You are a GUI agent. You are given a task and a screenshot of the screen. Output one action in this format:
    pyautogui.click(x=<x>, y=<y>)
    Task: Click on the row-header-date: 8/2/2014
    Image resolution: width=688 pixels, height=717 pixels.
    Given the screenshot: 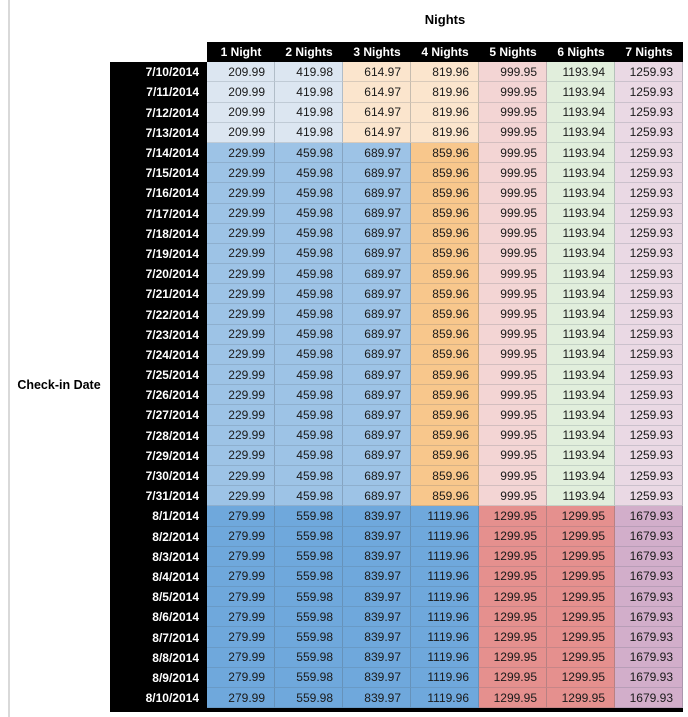 What is the action you would take?
    pyautogui.click(x=158, y=536)
    